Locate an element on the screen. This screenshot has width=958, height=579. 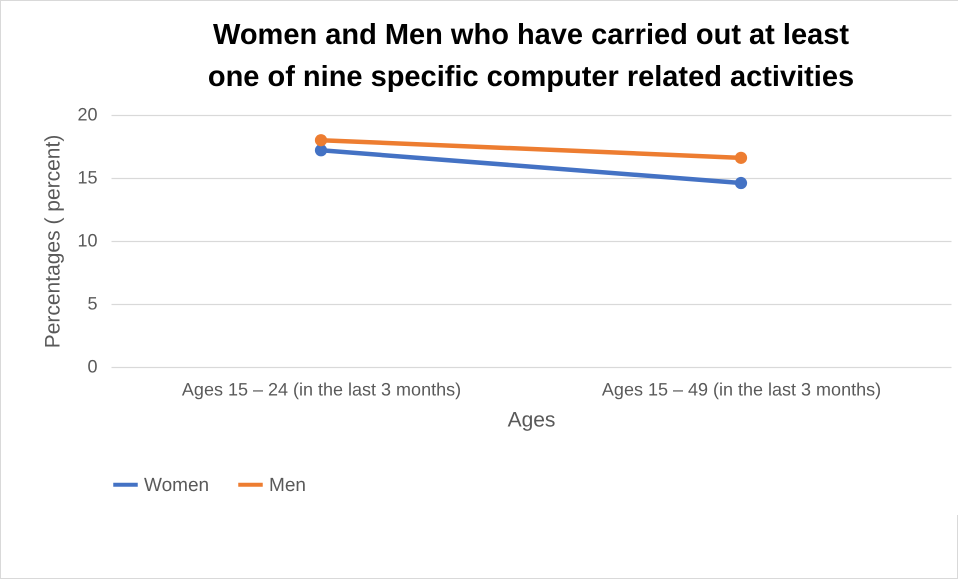
legend-label: Men is located at coordinates (287, 485).